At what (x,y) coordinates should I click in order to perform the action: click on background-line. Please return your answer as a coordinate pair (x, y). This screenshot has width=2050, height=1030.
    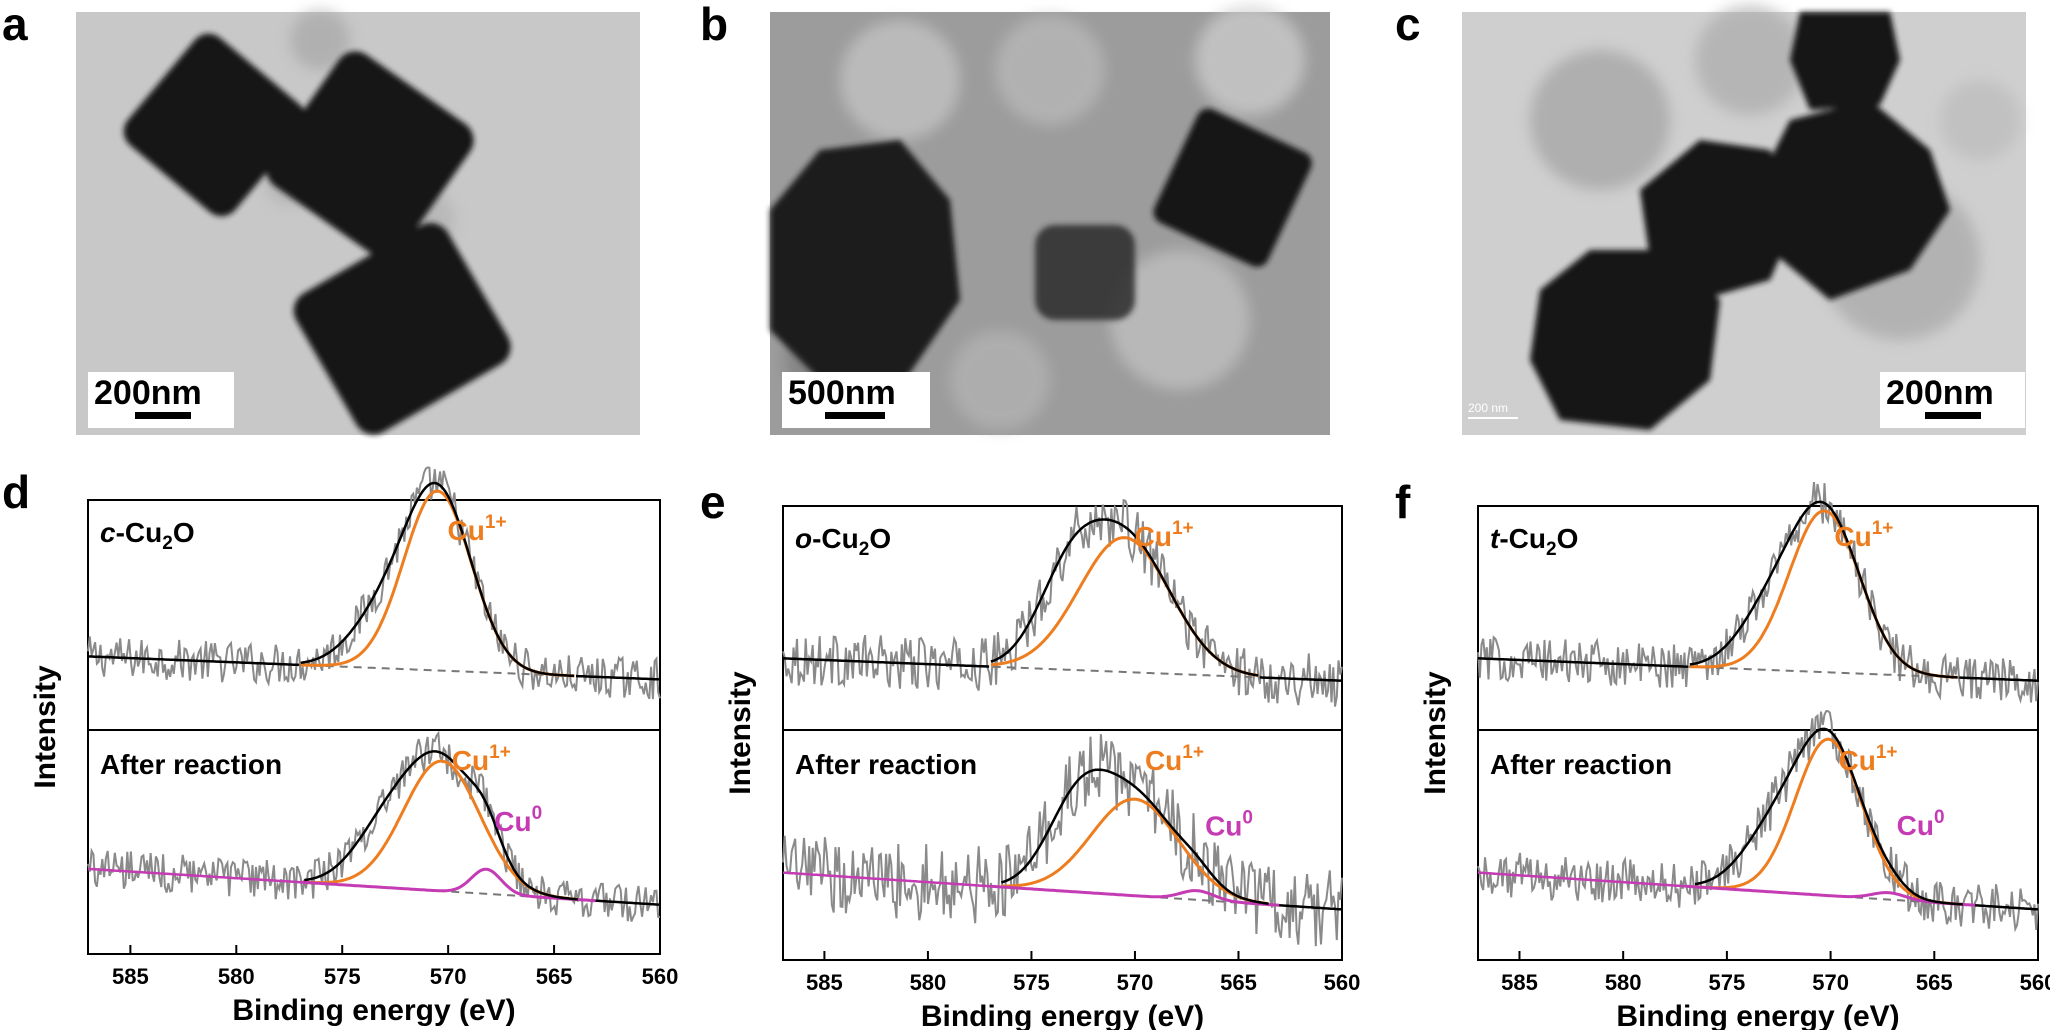
    Looking at the image, I should click on (1062, 669).